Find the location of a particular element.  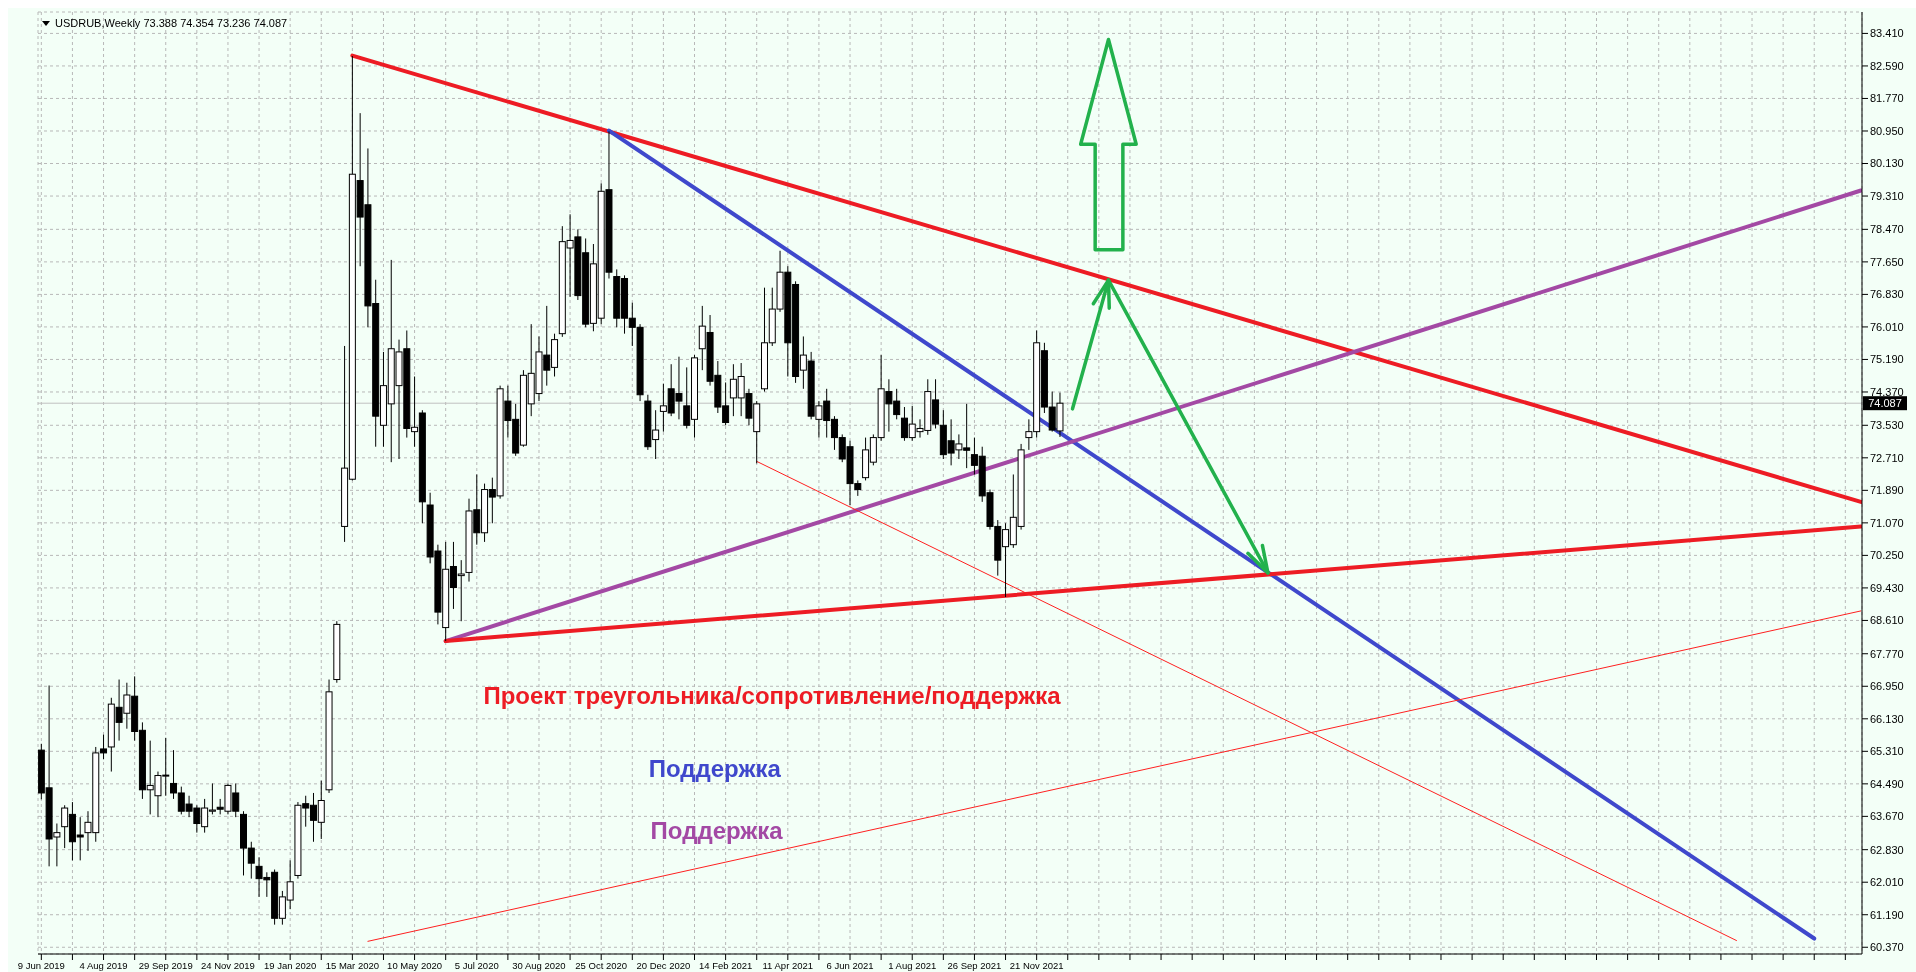

y-tick-label: 83.410 is located at coordinates (1887, 33).